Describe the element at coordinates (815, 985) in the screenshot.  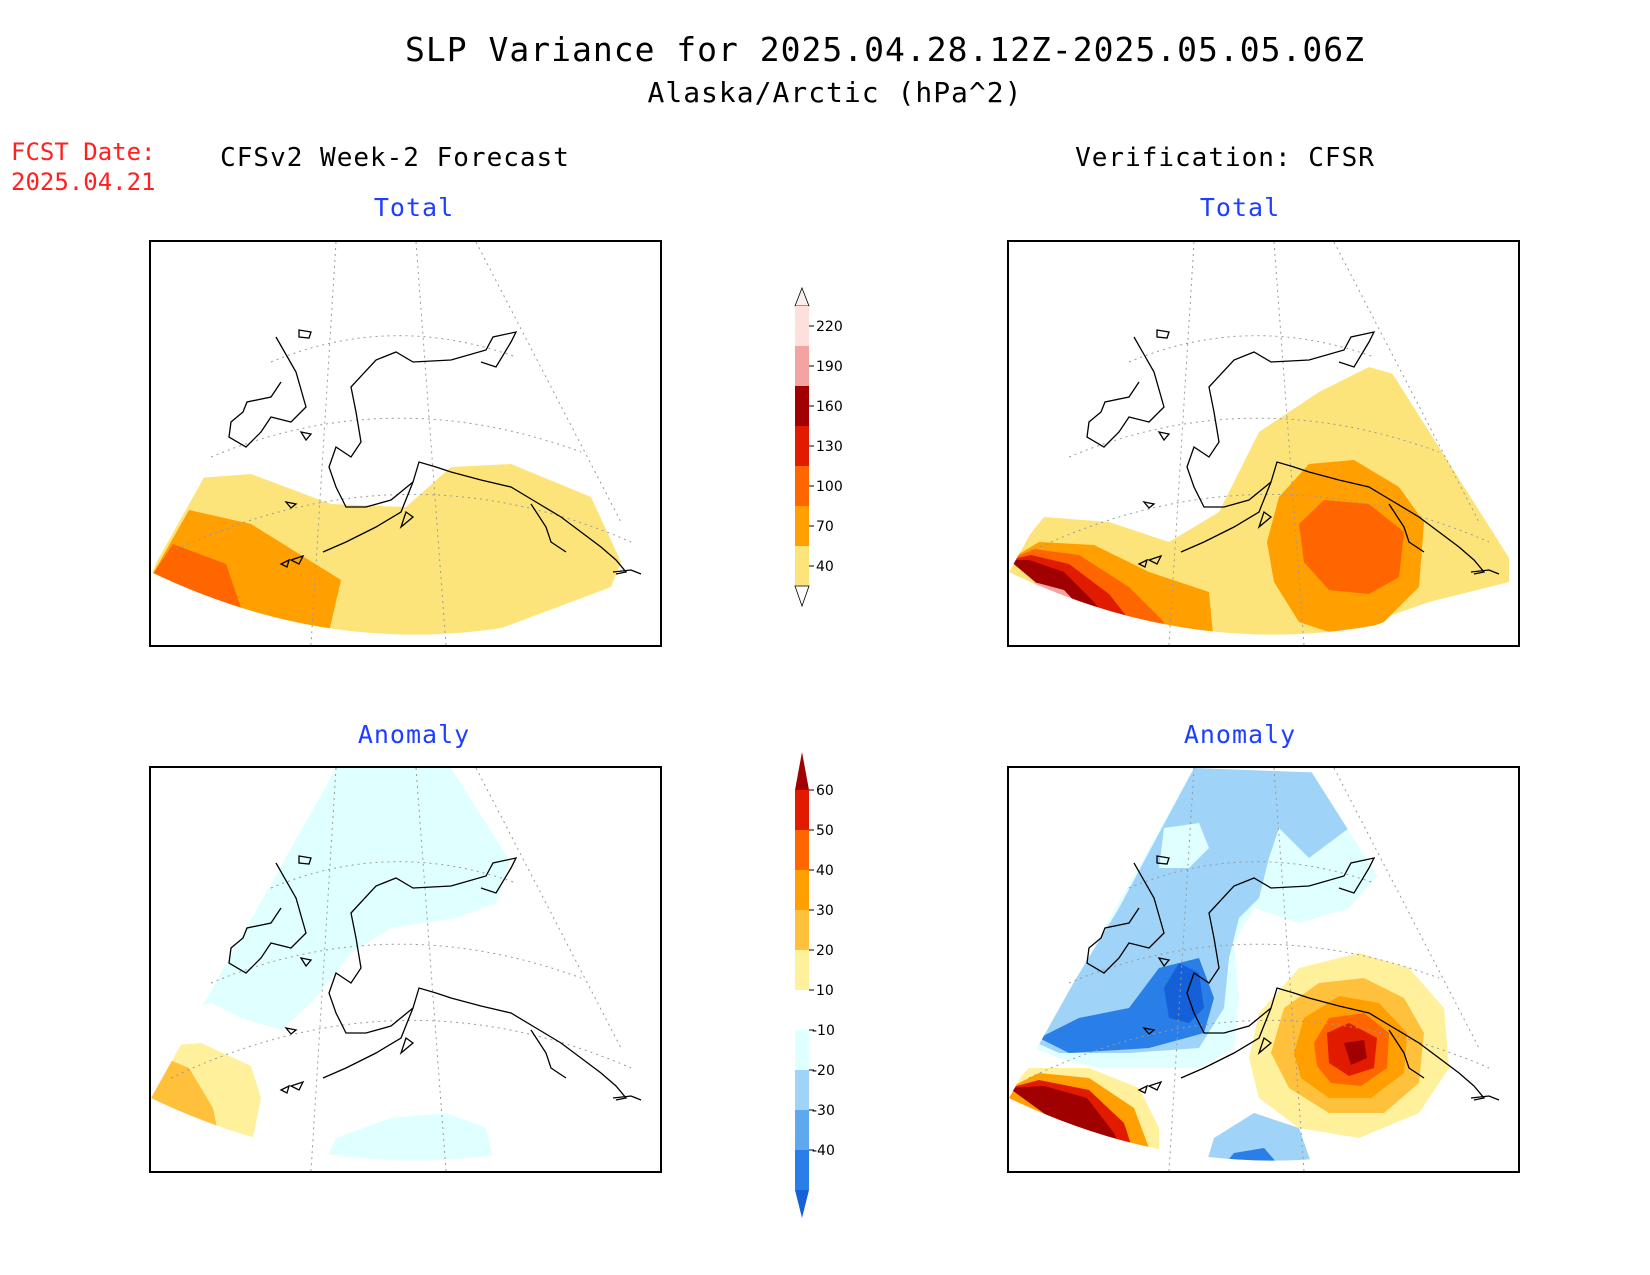
I see `colorbar-anomaly: 60 50 40 30 20 10 -10 -20 -30 -40` at that location.